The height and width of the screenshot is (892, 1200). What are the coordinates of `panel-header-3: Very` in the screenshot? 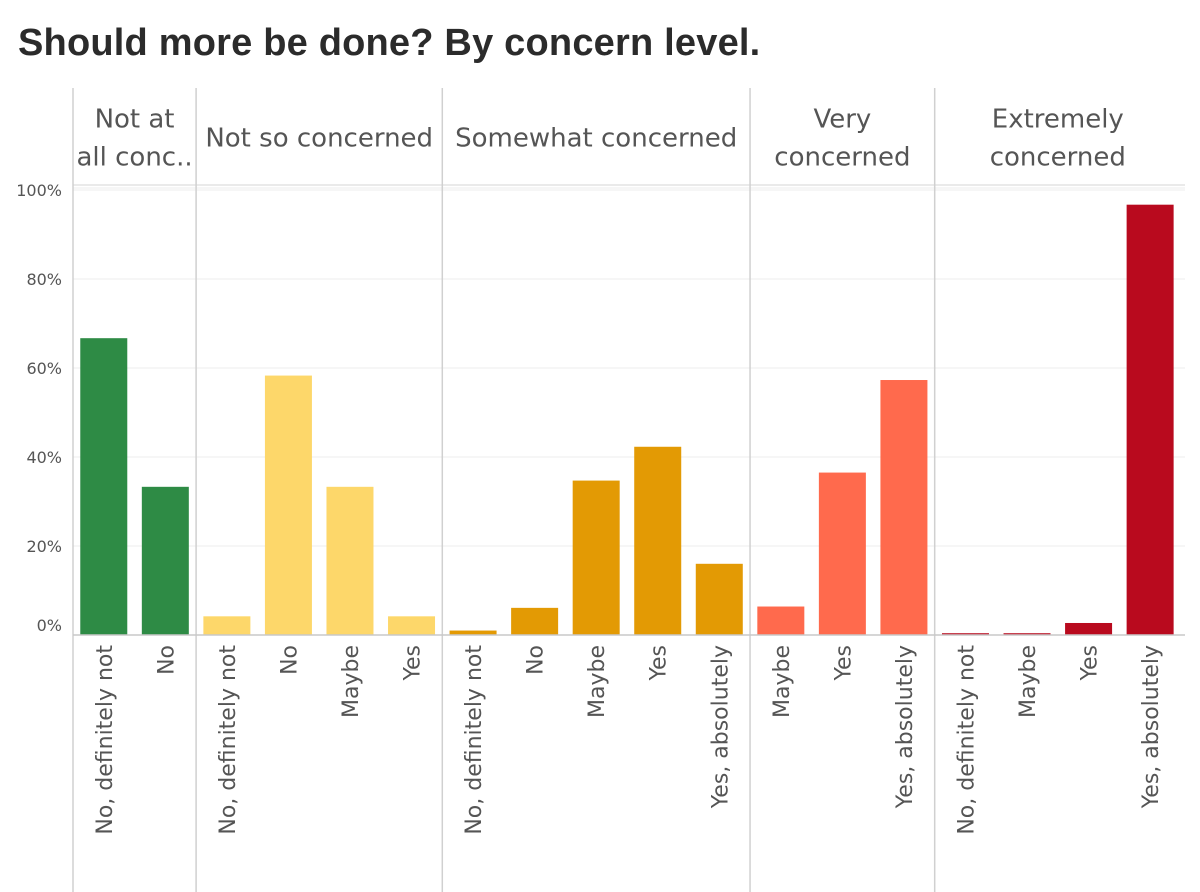 It's located at (842, 120).